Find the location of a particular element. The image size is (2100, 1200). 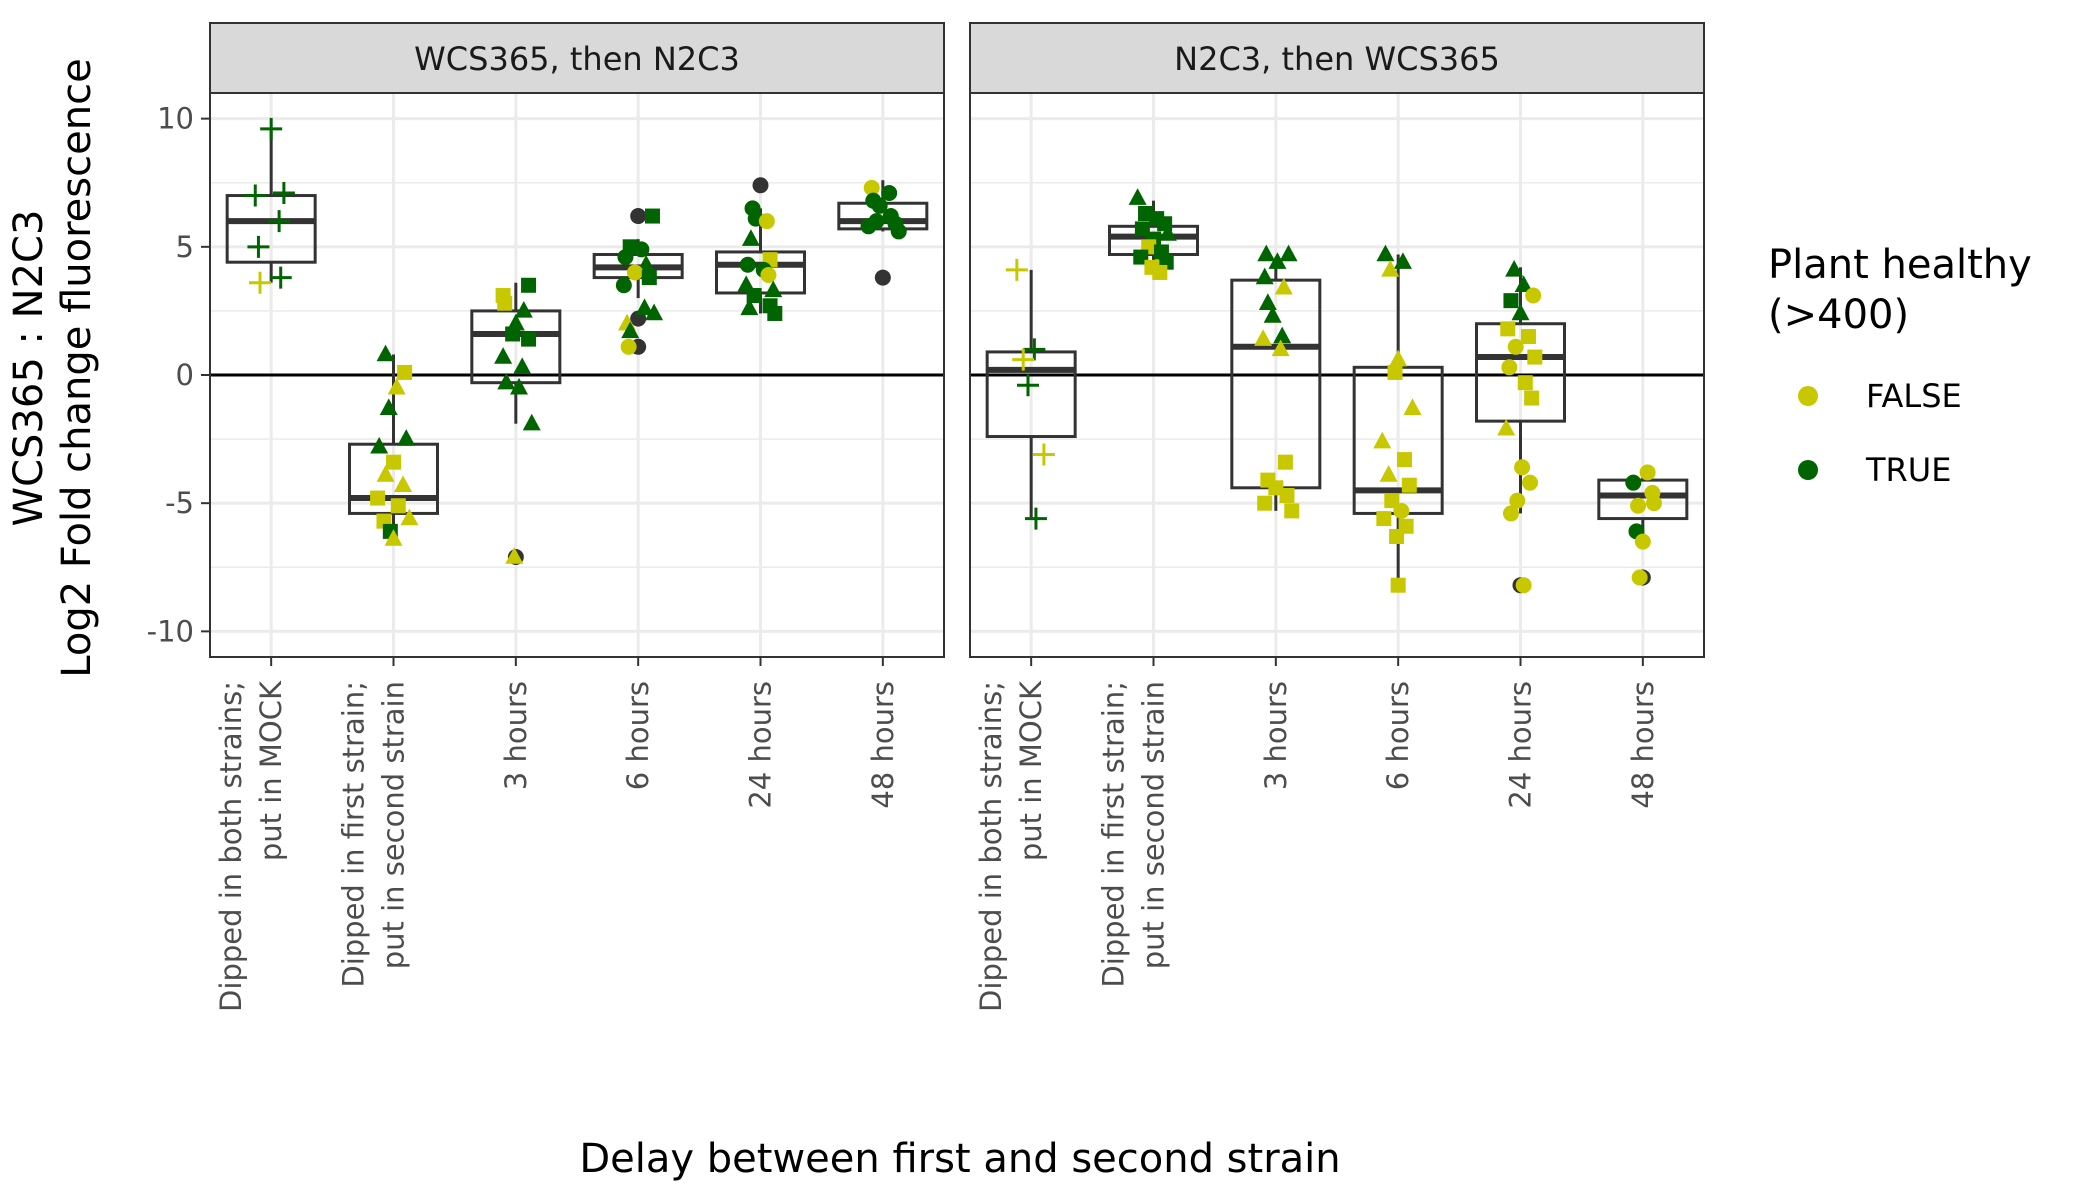

x-tick-label: Dipped in first strain; is located at coordinates (354, 834).